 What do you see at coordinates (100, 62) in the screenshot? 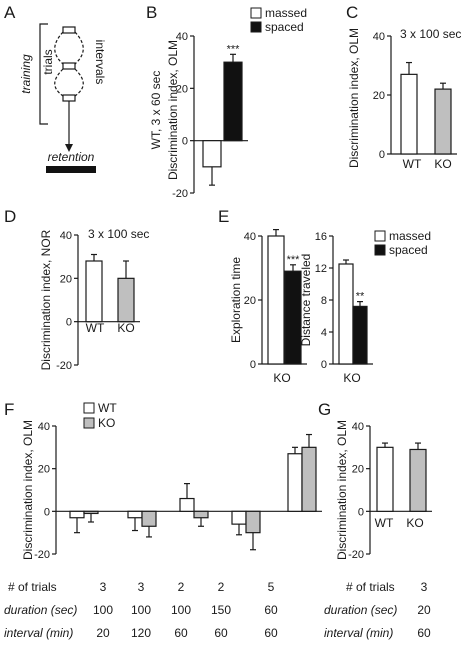
I see `intervals-label: intervals` at bounding box center [100, 62].